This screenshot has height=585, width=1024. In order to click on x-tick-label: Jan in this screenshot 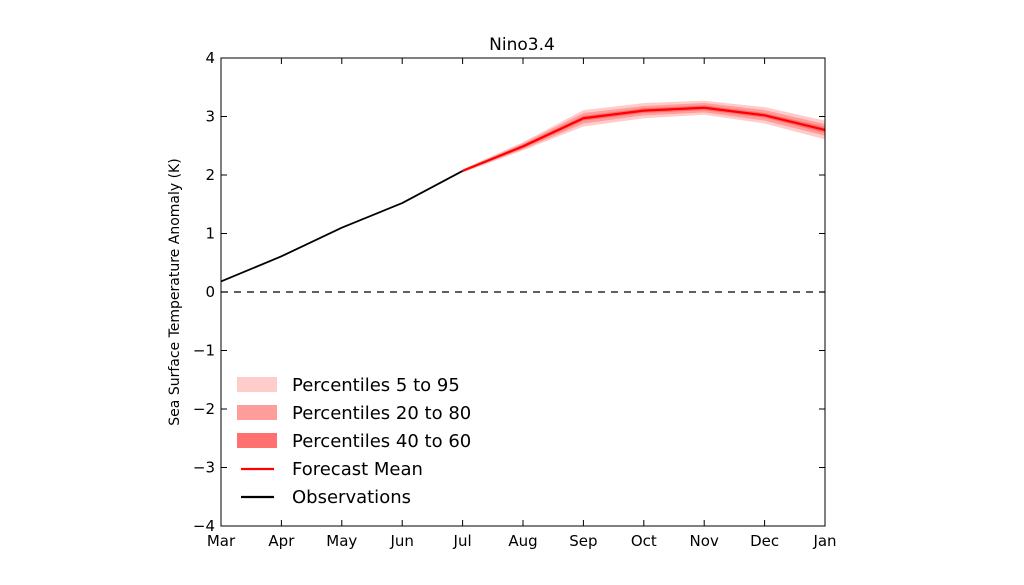, I will do `click(824, 541)`.